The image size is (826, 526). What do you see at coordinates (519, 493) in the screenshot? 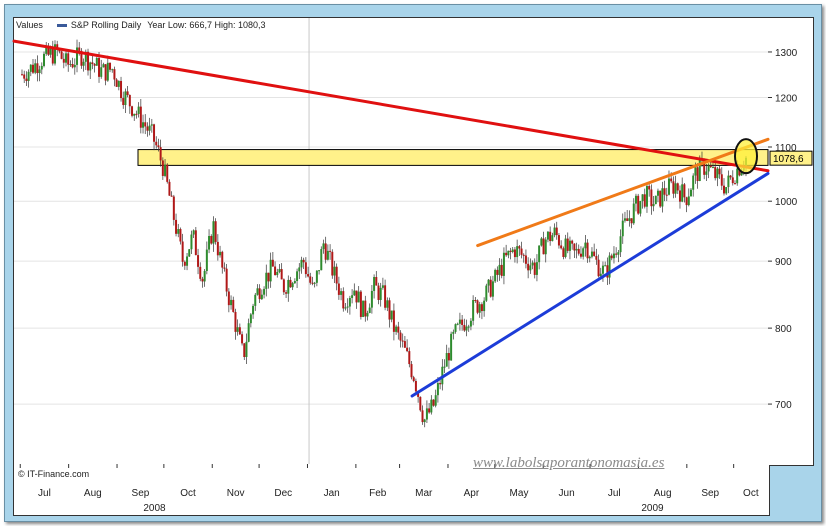
I see `x-month-label: May` at bounding box center [519, 493].